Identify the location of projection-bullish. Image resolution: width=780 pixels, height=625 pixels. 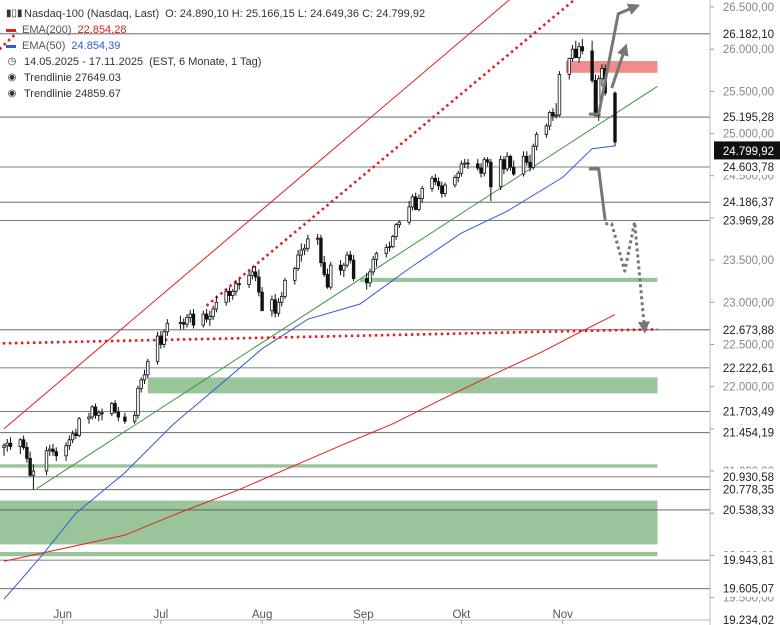
(614, 59).